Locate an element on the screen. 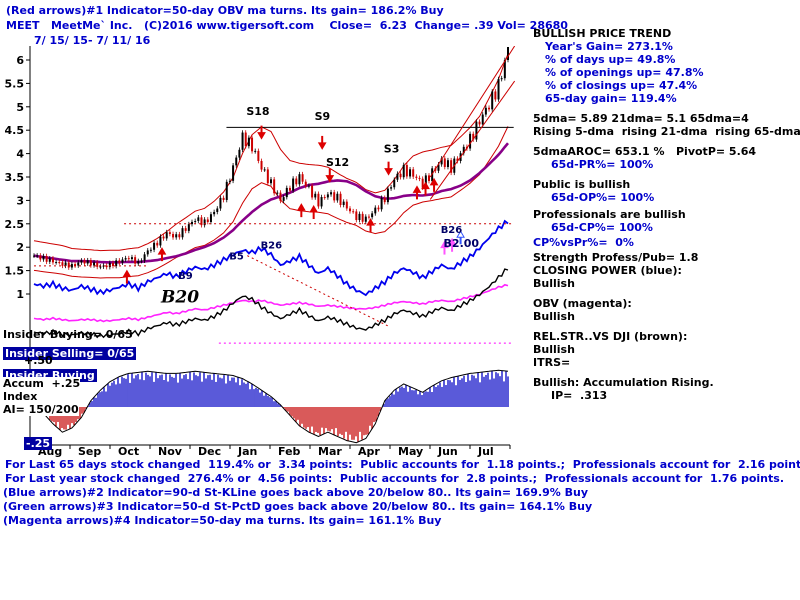  price-tick: 3.5 is located at coordinates (15, 177).